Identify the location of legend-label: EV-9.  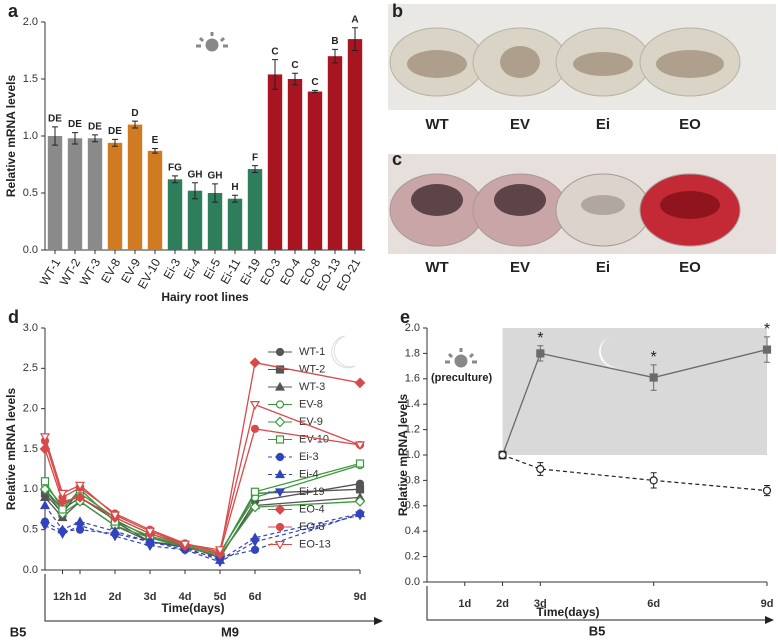
(311, 422).